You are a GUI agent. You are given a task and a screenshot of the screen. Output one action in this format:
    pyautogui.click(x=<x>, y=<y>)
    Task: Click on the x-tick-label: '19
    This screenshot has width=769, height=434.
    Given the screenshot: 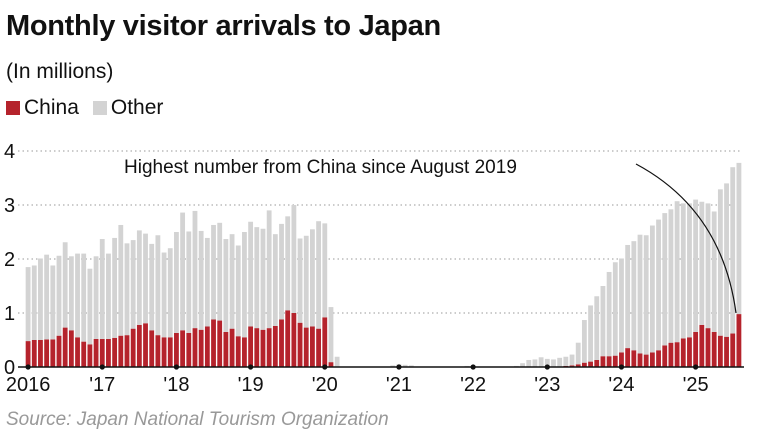 What is the action you would take?
    pyautogui.click(x=251, y=385)
    